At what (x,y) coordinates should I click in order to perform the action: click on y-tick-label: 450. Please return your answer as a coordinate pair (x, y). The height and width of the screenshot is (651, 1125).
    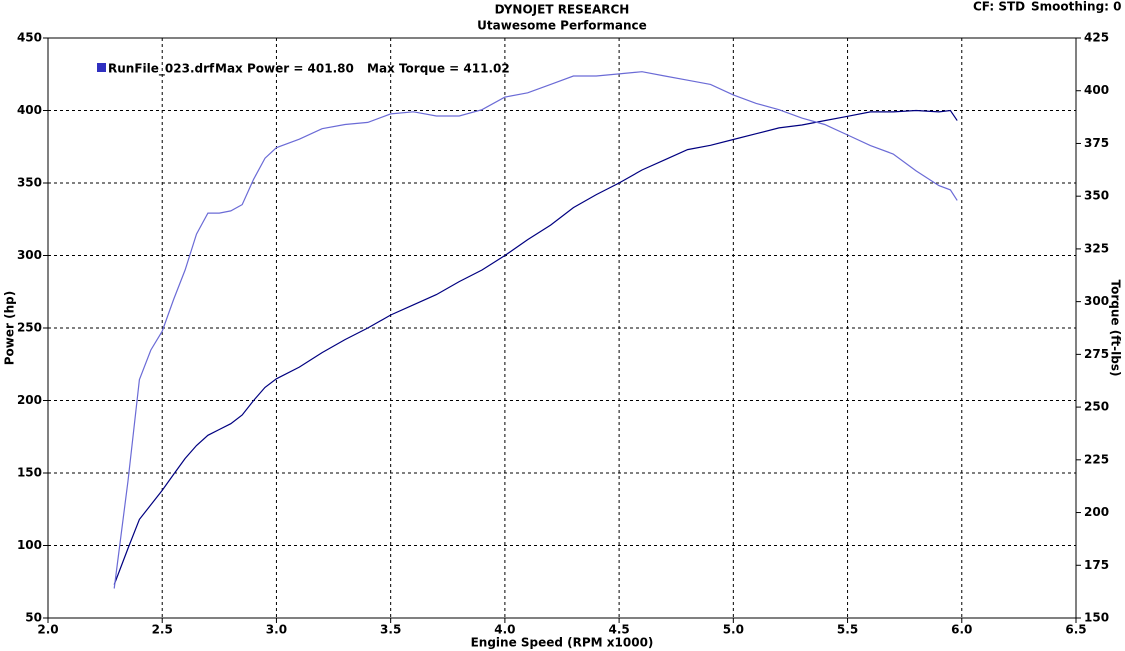
    Looking at the image, I should click on (29, 38).